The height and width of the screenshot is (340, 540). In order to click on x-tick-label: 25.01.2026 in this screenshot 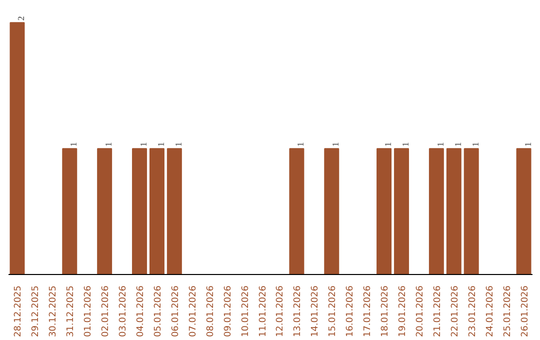, I will do `click(507, 311)`.